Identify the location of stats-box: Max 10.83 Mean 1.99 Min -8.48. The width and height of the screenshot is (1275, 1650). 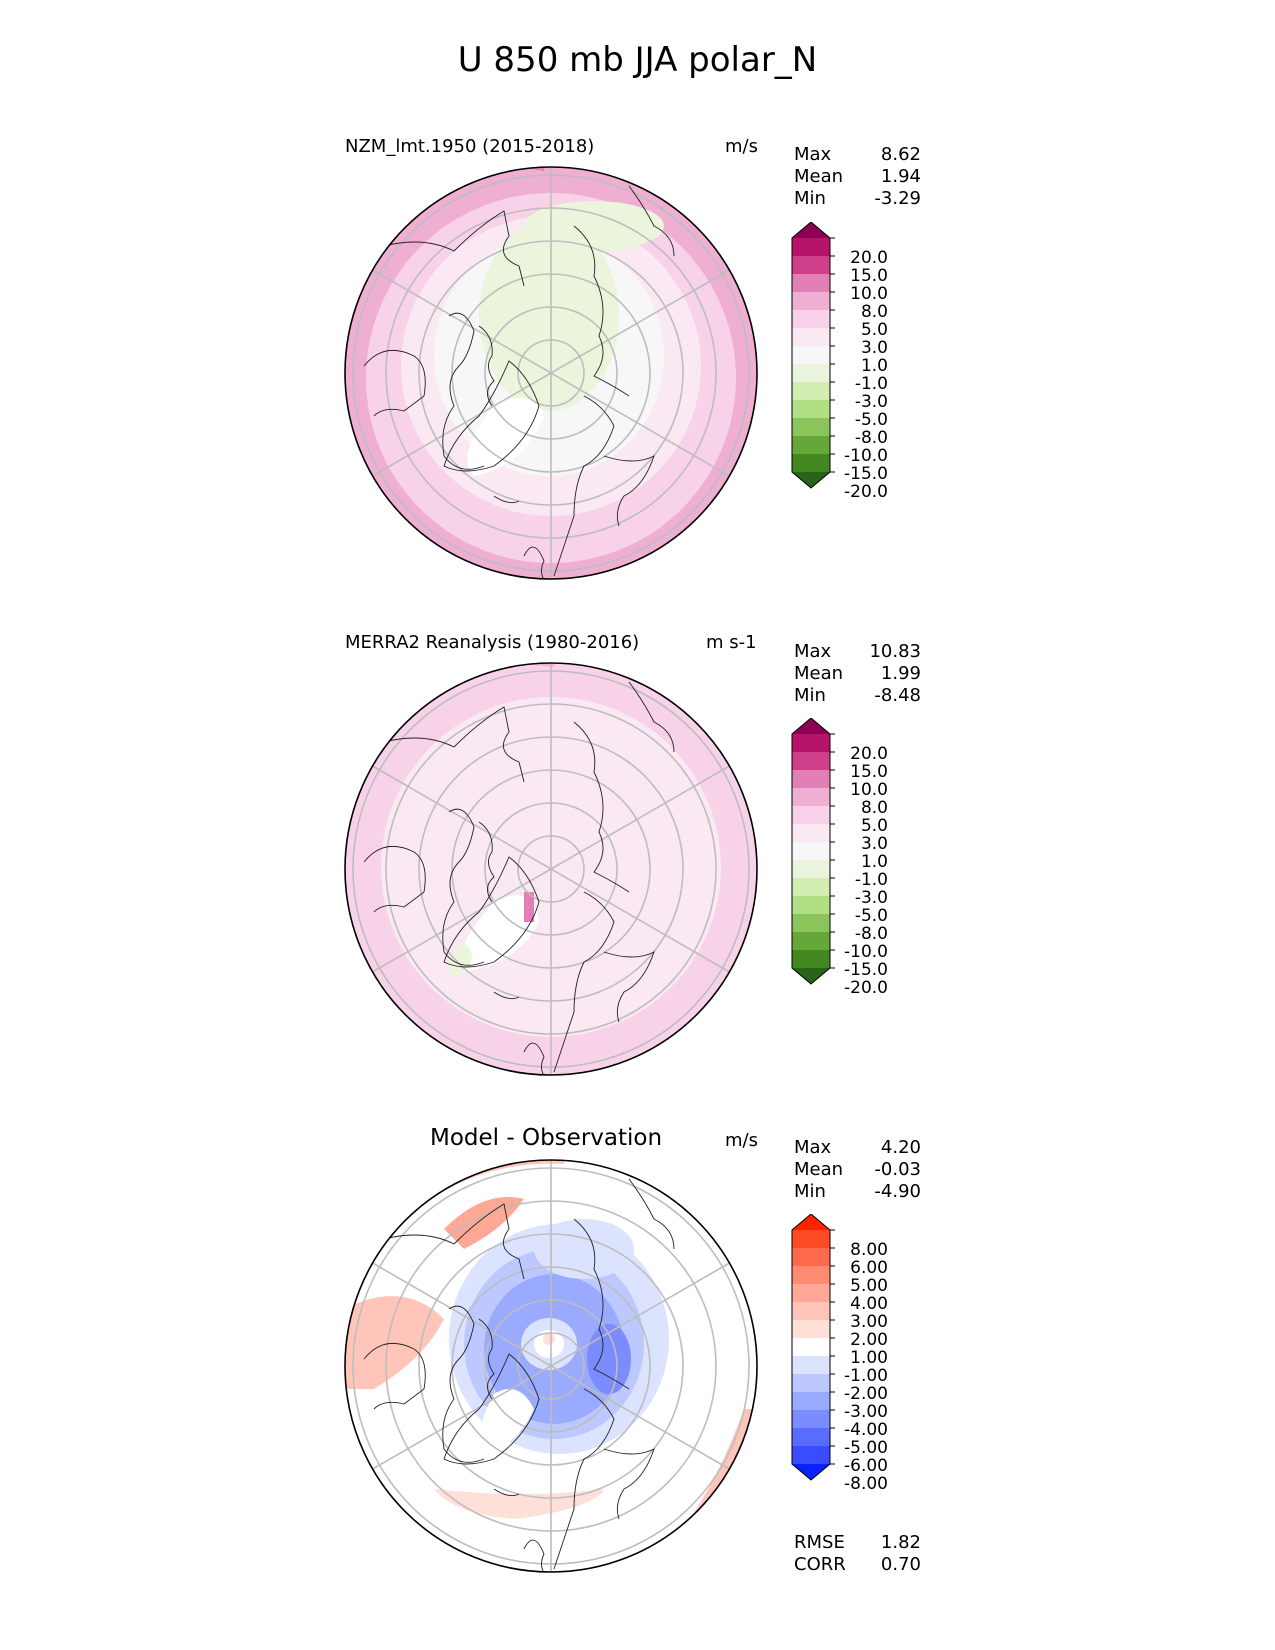
(857, 673).